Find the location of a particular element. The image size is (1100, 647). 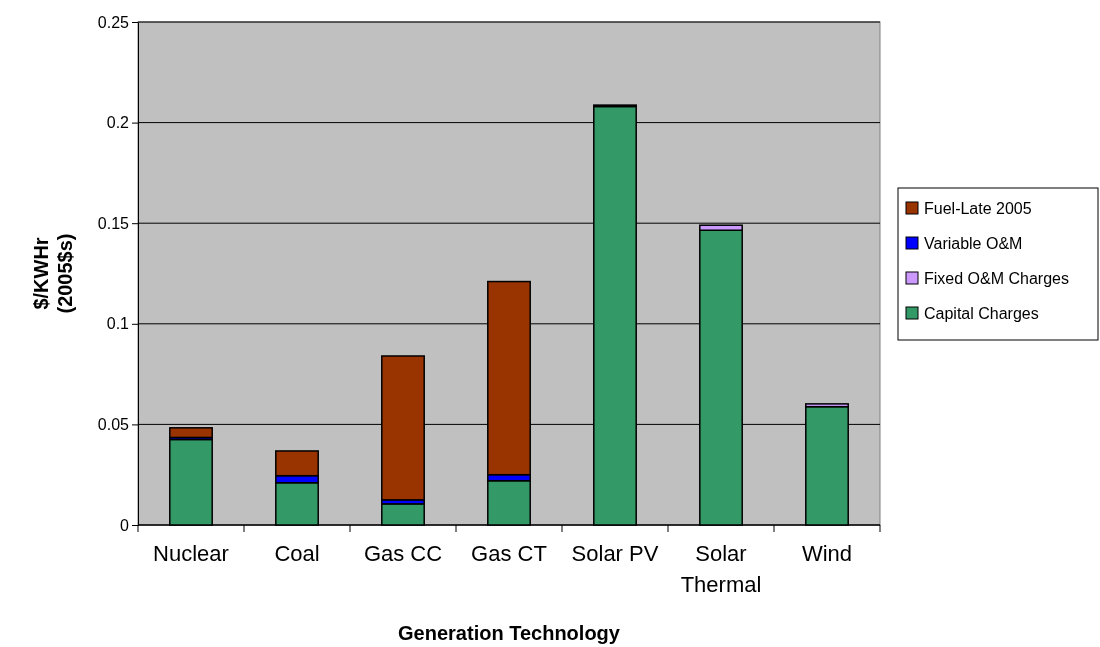

x-tick-label: Gas CC is located at coordinates (403, 553).